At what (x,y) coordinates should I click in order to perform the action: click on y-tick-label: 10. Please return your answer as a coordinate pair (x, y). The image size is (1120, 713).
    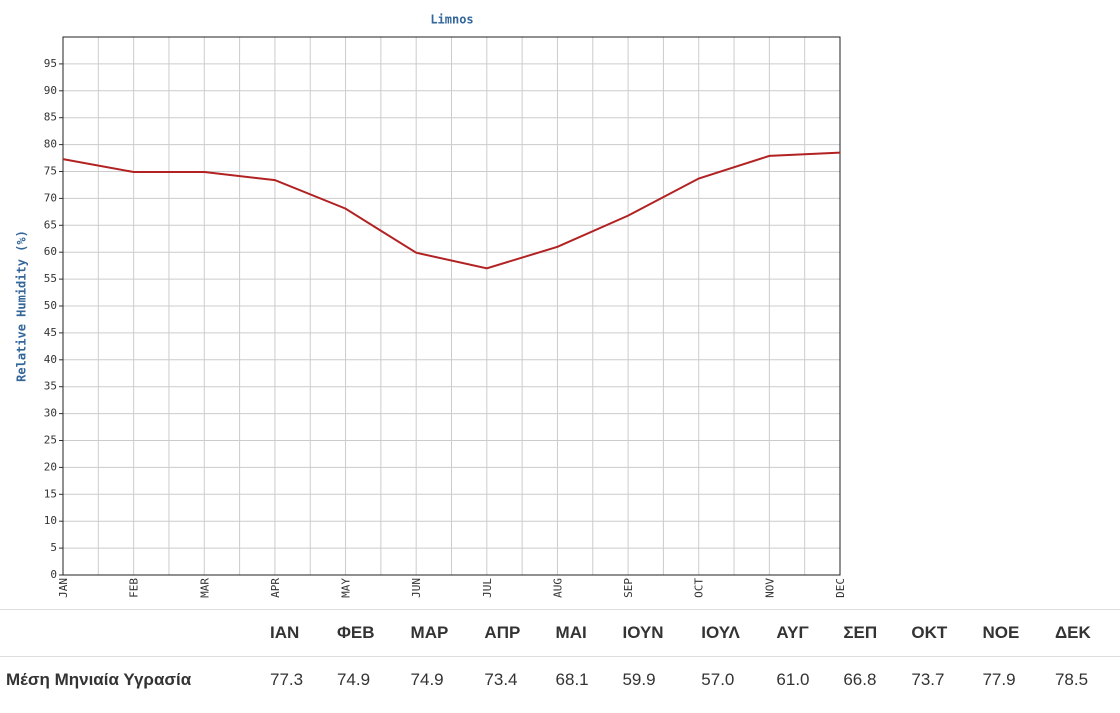
    Looking at the image, I should click on (50, 520).